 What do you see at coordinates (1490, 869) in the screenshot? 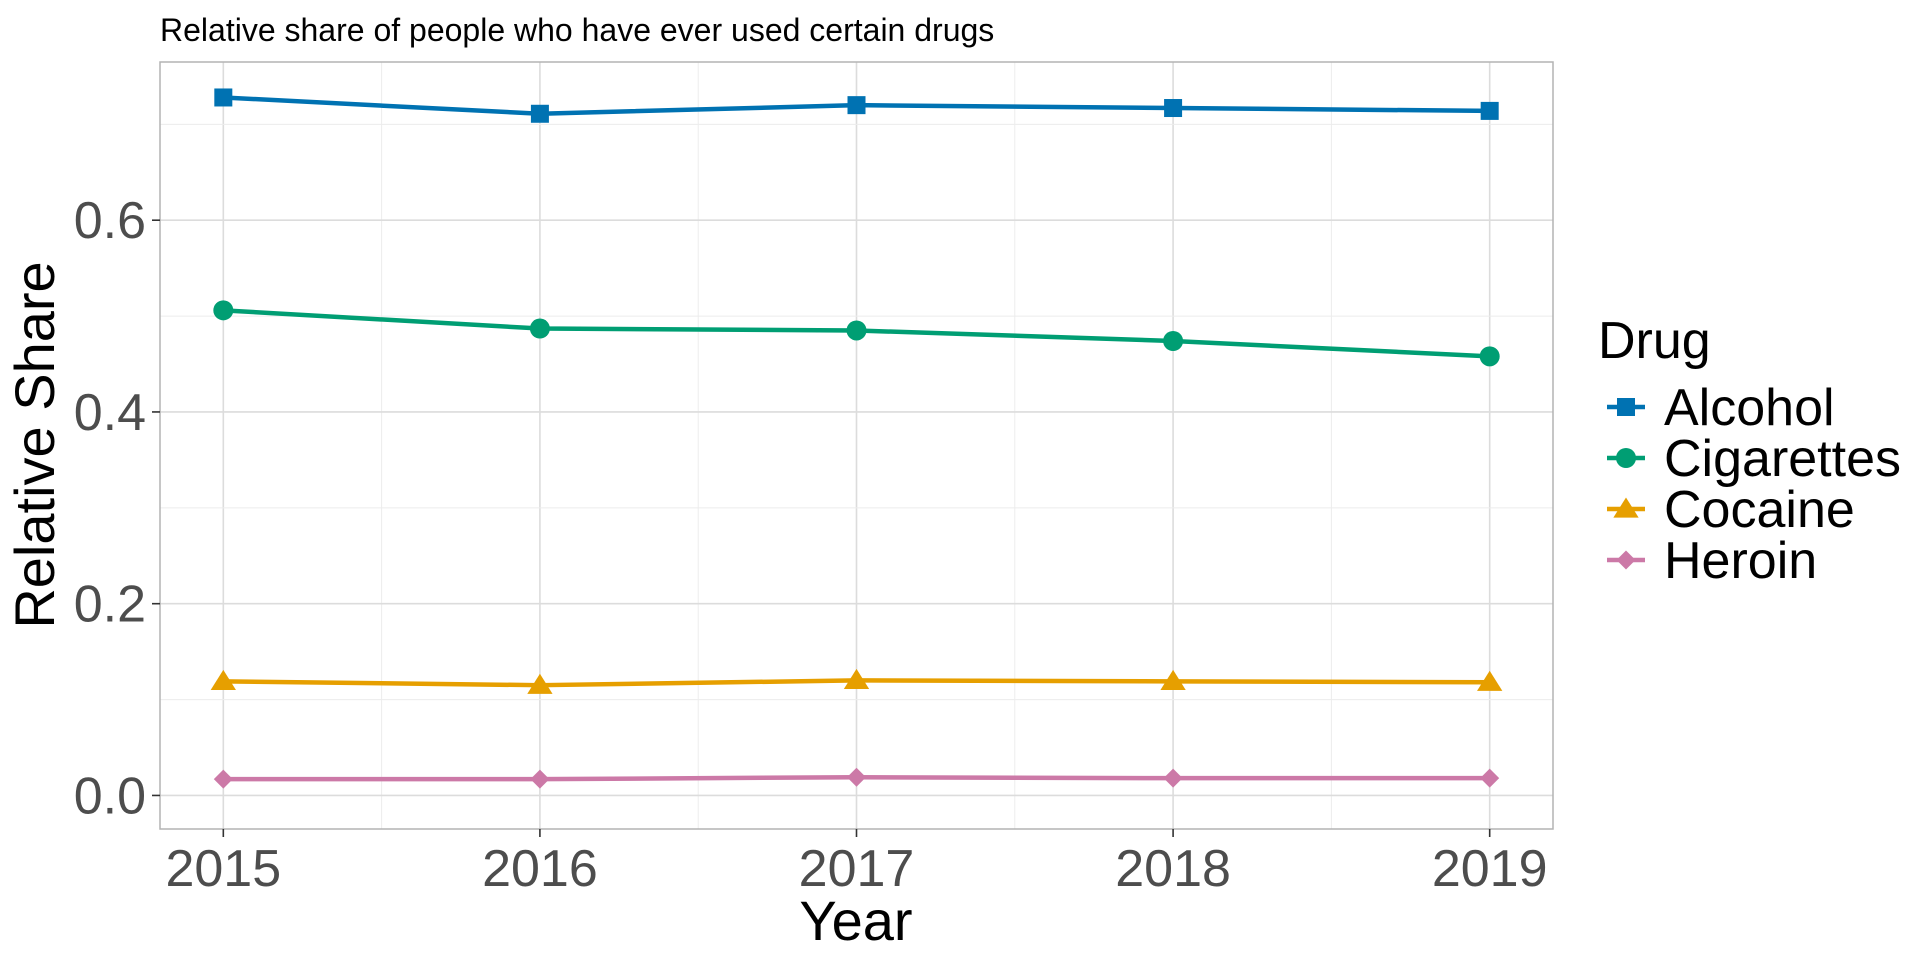
I see `x-tick-label: 2019` at bounding box center [1490, 869].